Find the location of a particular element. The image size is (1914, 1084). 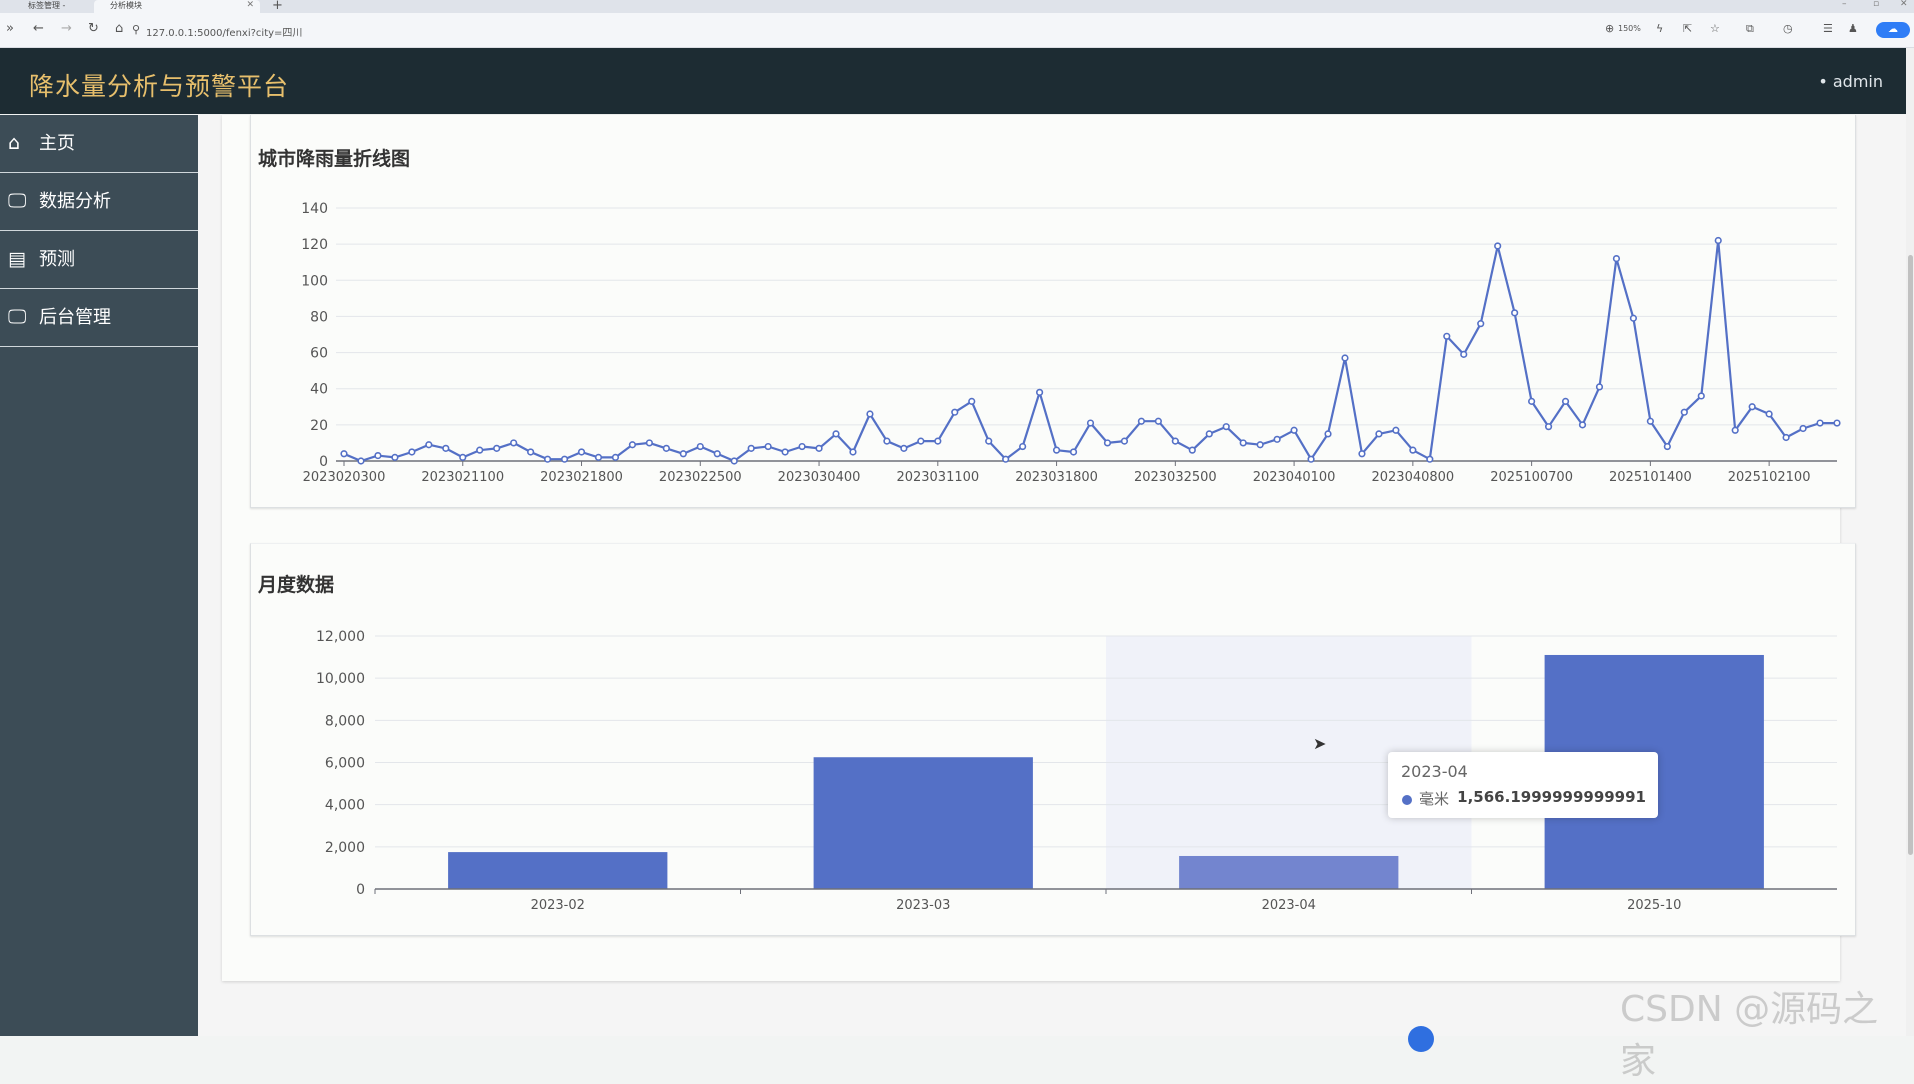

extensions-icon: ⧉ is located at coordinates (1750, 28).